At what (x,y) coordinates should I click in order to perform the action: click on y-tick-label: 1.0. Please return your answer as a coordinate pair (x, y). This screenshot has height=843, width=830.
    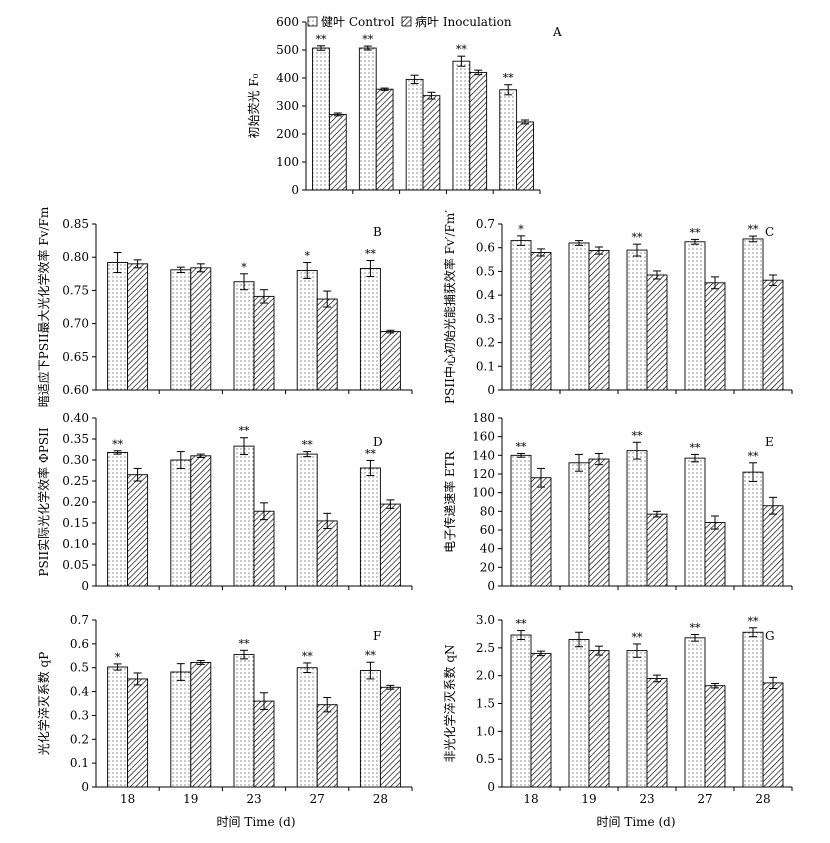
    Looking at the image, I should click on (485, 731).